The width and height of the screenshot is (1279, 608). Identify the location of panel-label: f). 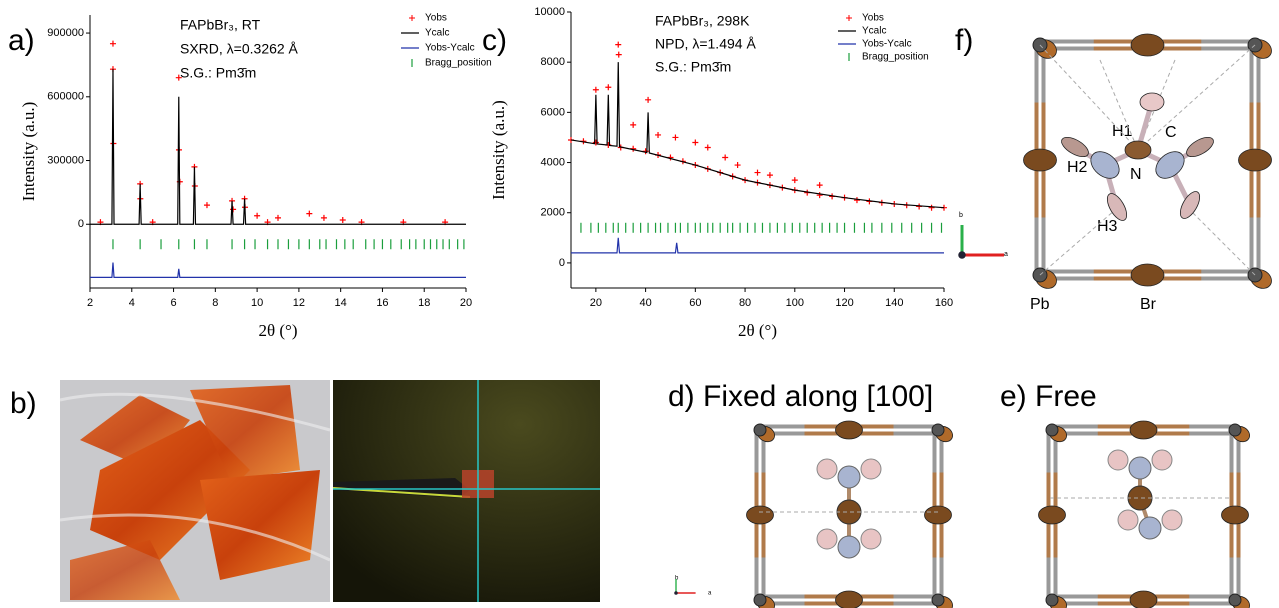
(964, 40).